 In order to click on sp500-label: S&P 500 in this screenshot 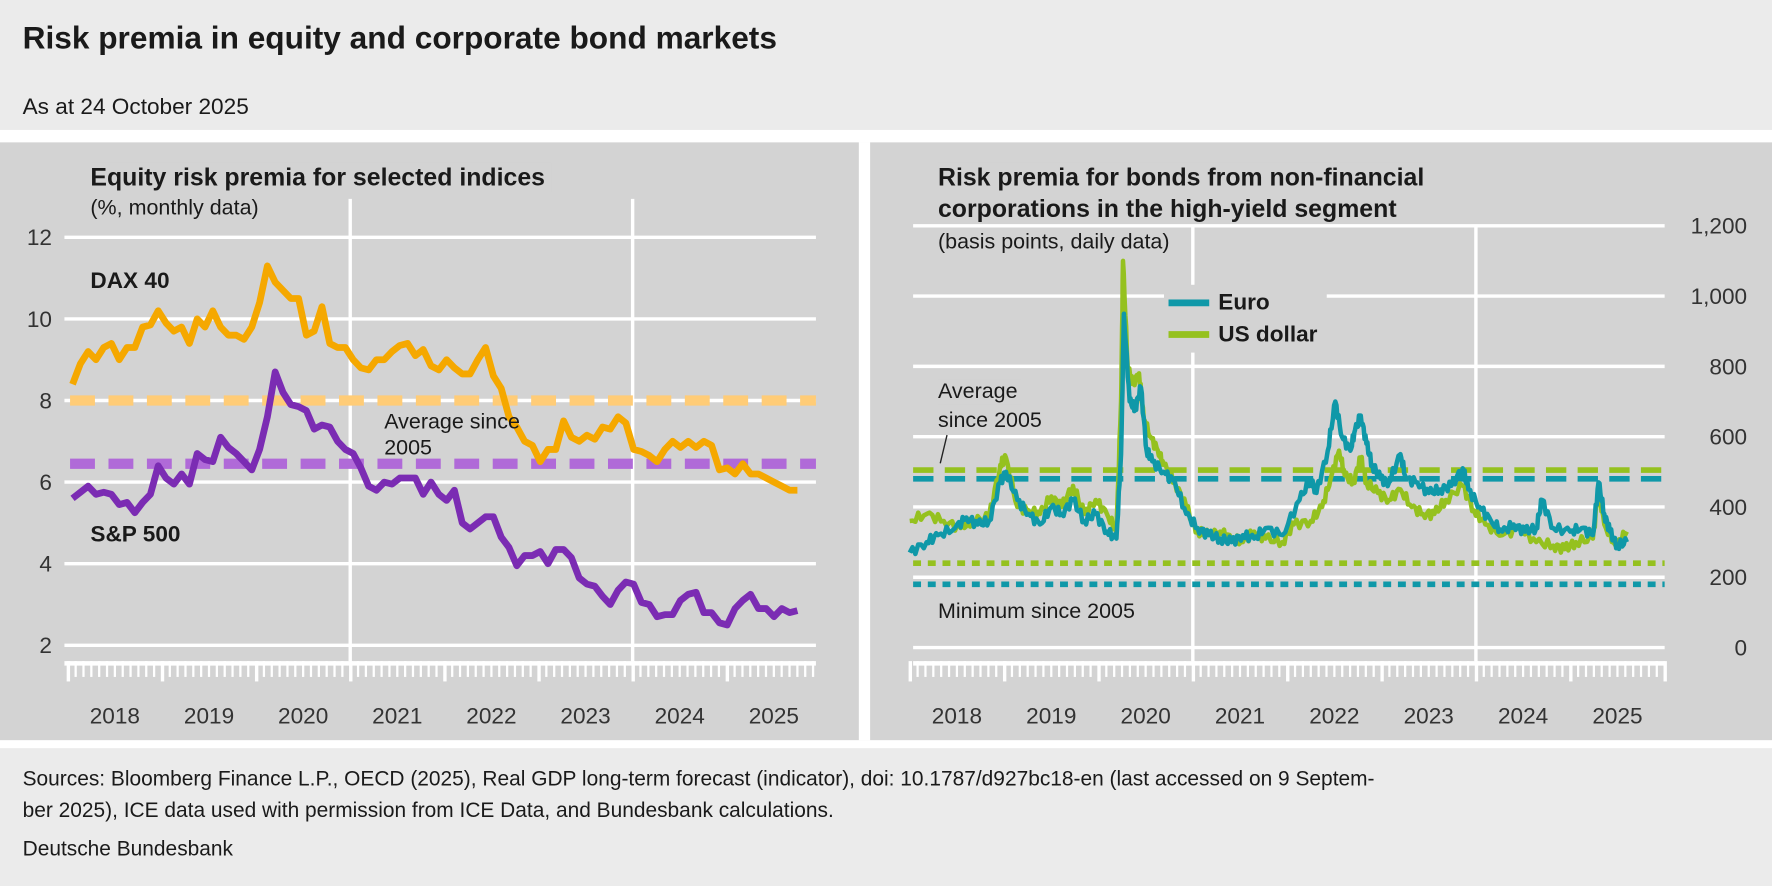, I will do `click(135, 534)`.